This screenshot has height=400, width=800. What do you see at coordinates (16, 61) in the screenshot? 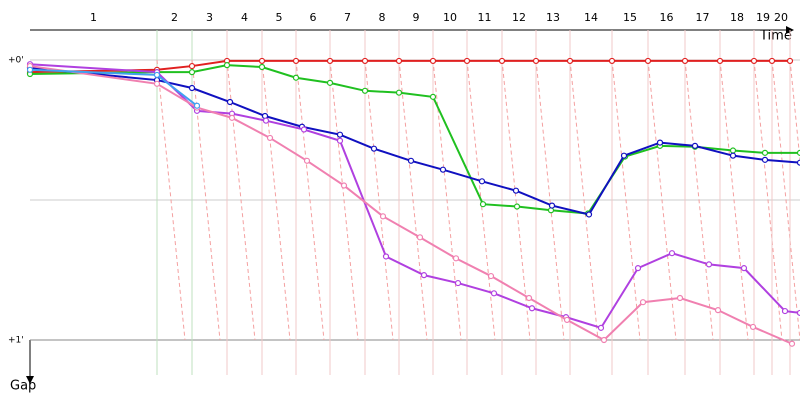
I see `y-tick-label: +0'` at bounding box center [16, 61].